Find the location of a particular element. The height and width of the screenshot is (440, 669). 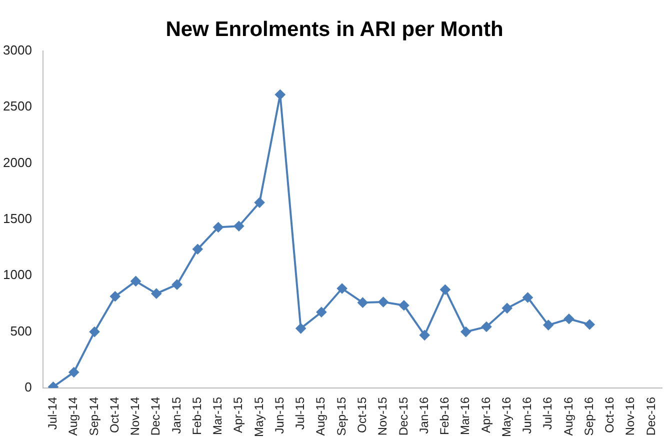

x-tick-label: Feb-15 is located at coordinates (197, 416).